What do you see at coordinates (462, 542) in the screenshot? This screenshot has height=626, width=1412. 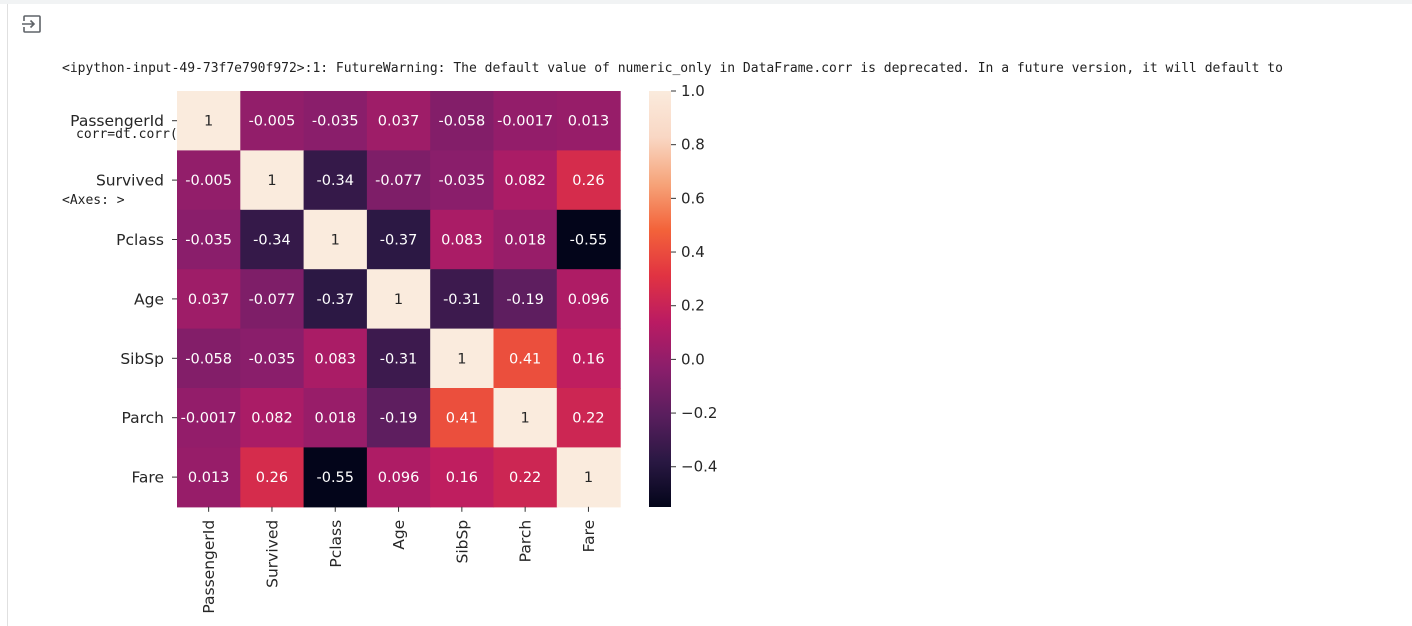 I see `x-tick-label: SibSp` at bounding box center [462, 542].